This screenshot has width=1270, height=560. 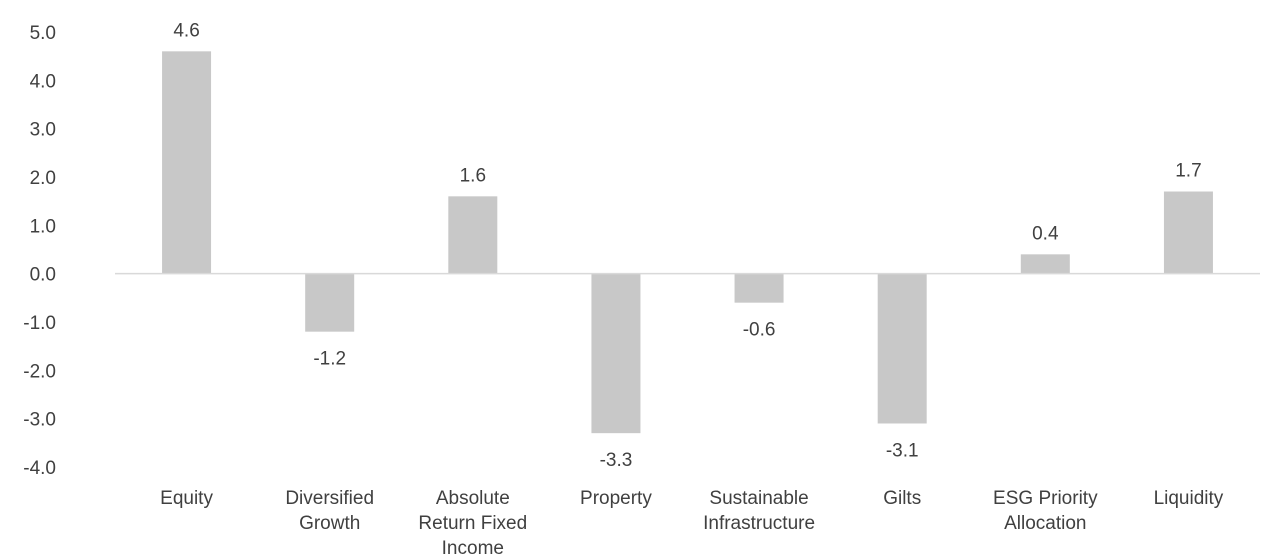 I want to click on category-label-line: Income, so click(x=473, y=548).